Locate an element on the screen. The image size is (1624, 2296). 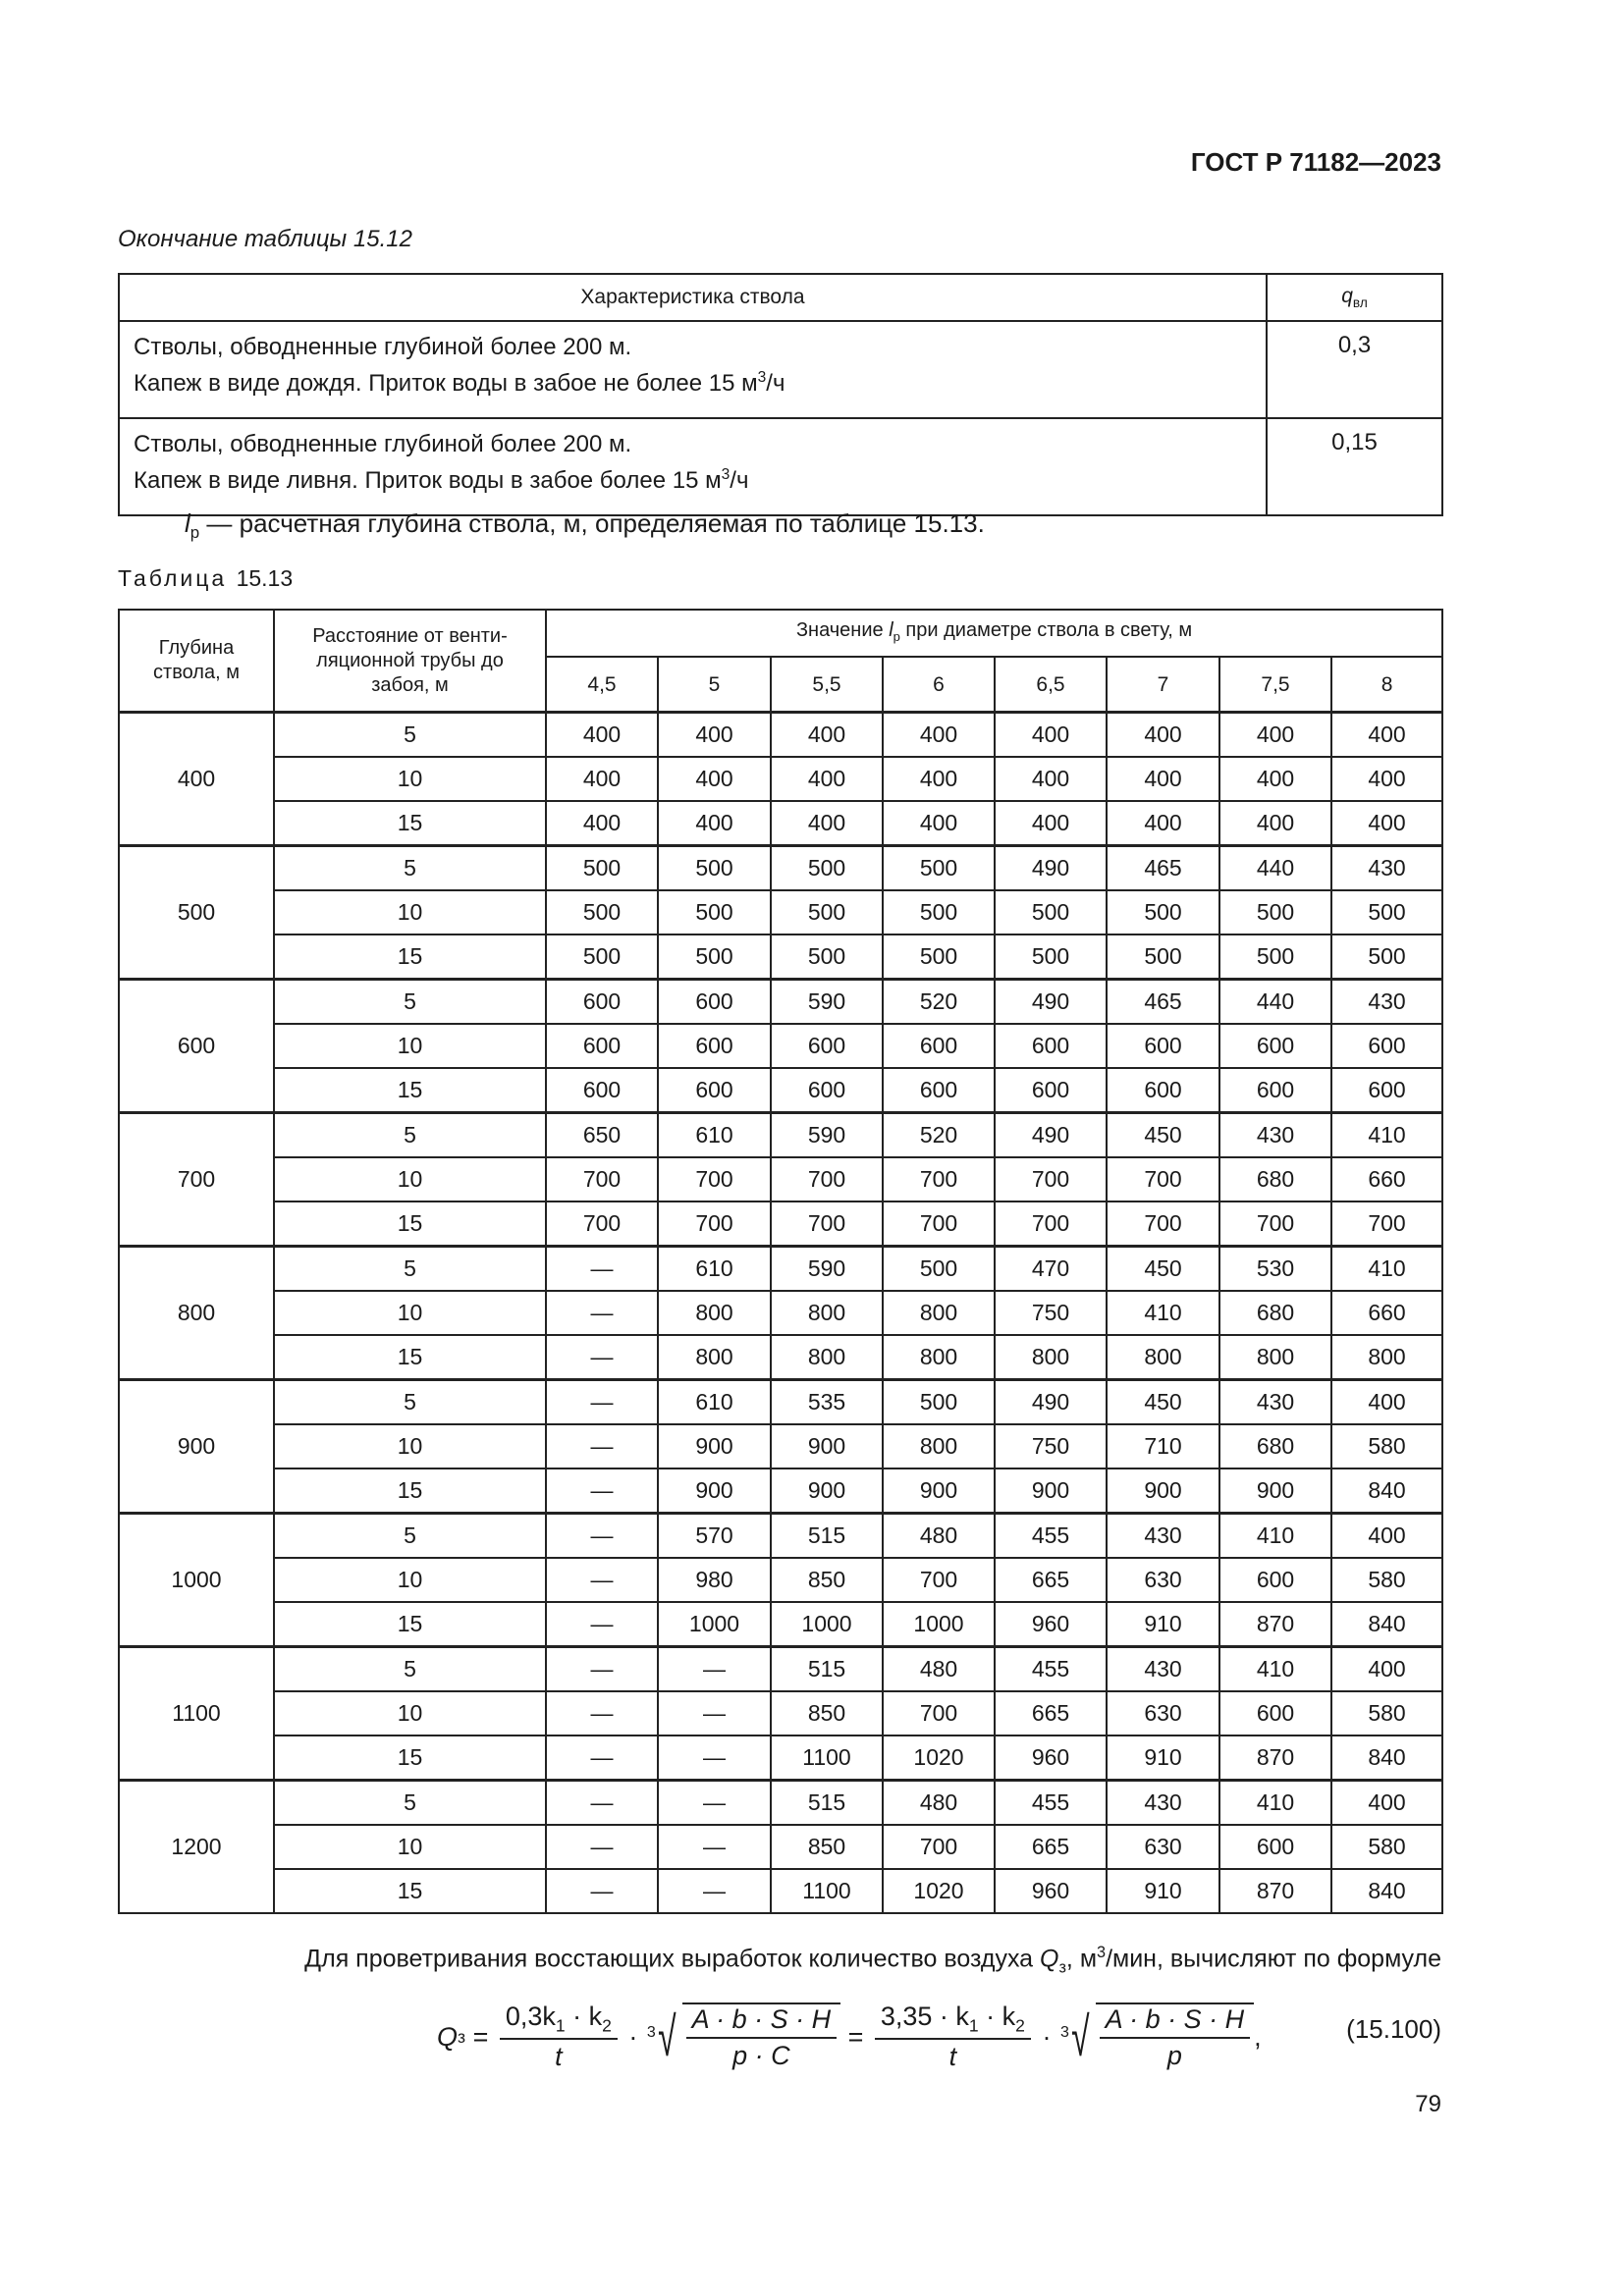
f2-sub2: 2 is located at coordinates (1020, 2026).